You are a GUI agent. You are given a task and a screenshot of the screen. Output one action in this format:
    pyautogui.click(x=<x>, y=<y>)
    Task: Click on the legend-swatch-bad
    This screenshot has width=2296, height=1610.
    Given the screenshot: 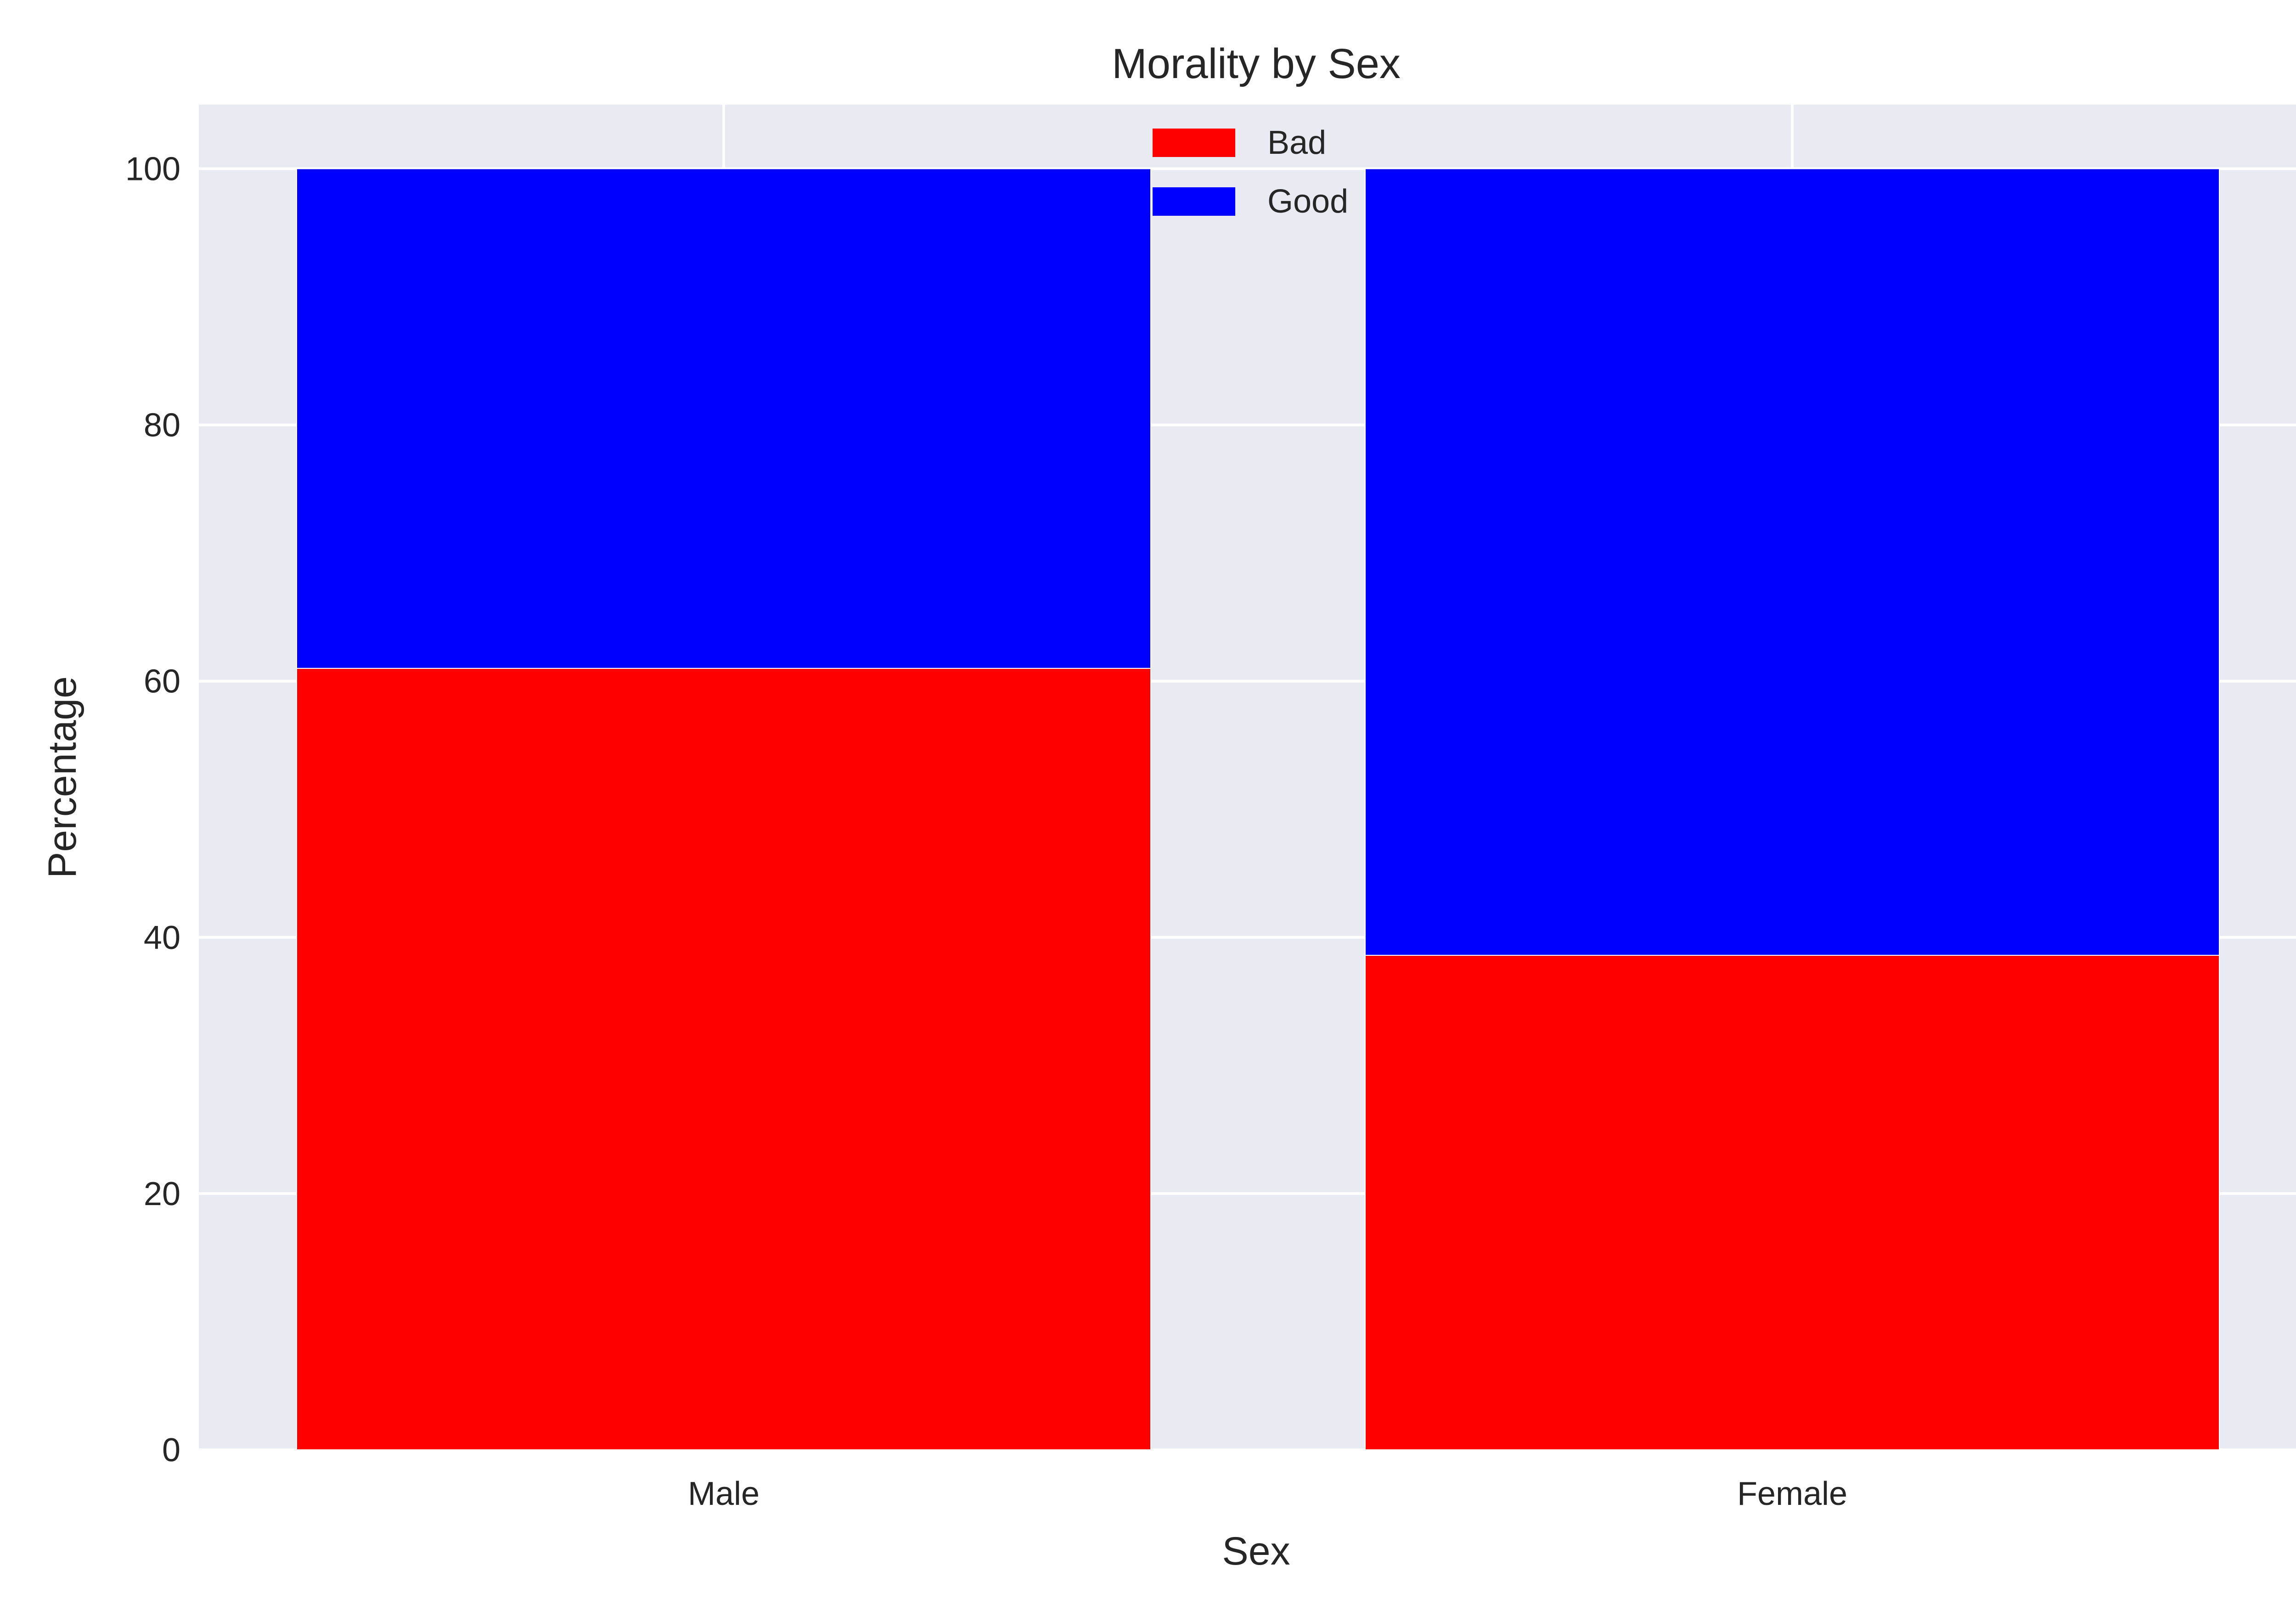 What is the action you would take?
    pyautogui.click(x=1194, y=143)
    